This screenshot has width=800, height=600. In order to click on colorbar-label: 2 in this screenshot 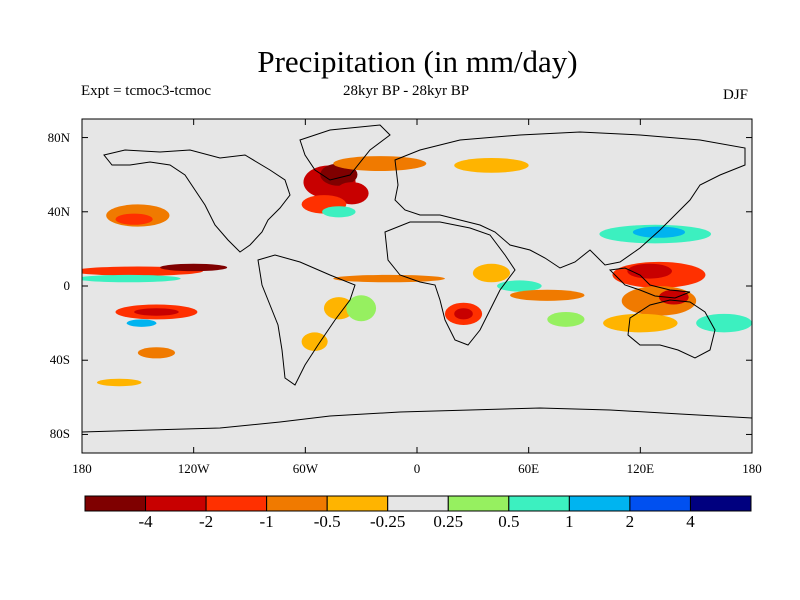, I will do `click(630, 521)`.